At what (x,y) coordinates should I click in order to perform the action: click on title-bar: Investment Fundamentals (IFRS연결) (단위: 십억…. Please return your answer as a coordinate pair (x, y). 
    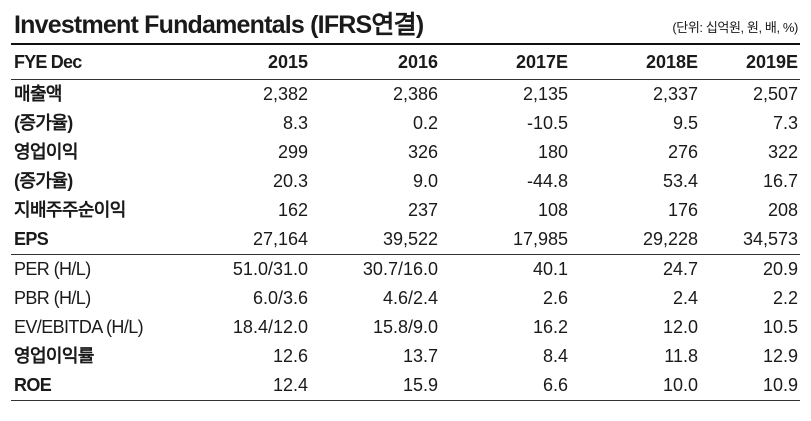
    Looking at the image, I should click on (405, 20).